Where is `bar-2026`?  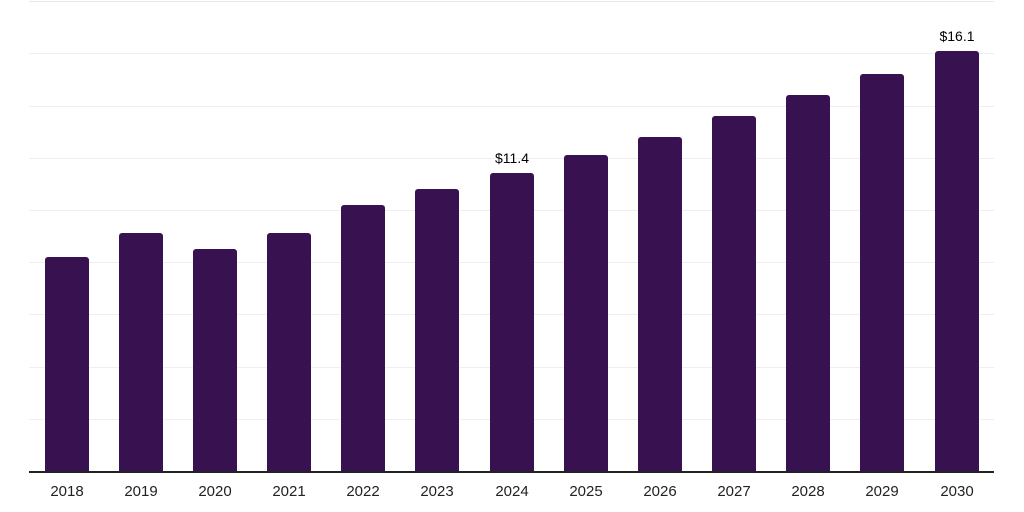
bar-2026 is located at coordinates (660, 304).